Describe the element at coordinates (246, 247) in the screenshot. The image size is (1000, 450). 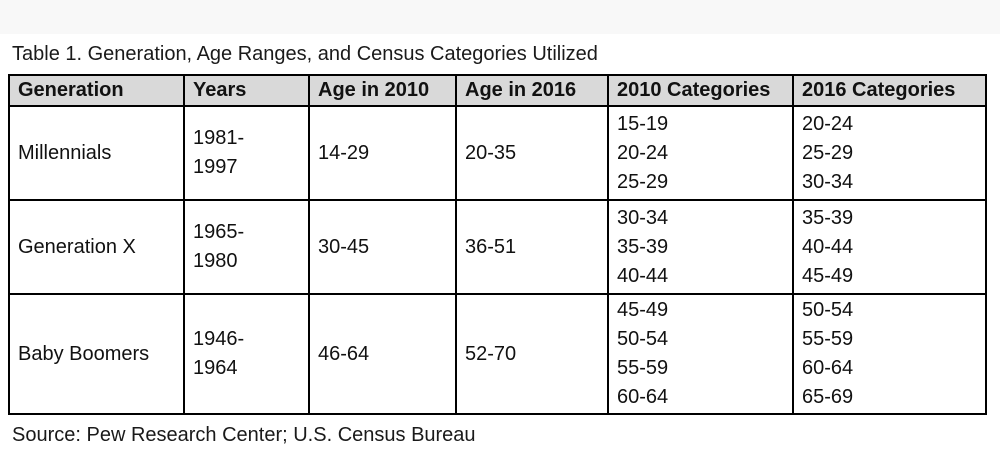
I see `cell-years: 1965- 1980` at that location.